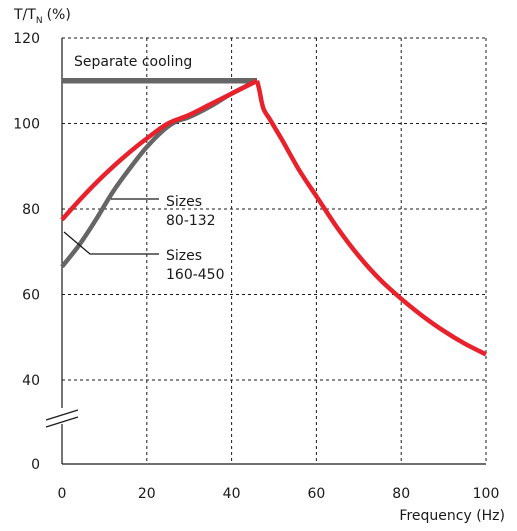 The width and height of the screenshot is (517, 531). I want to click on annotation-sizes-160-450-line-2: 160-450, so click(195, 275).